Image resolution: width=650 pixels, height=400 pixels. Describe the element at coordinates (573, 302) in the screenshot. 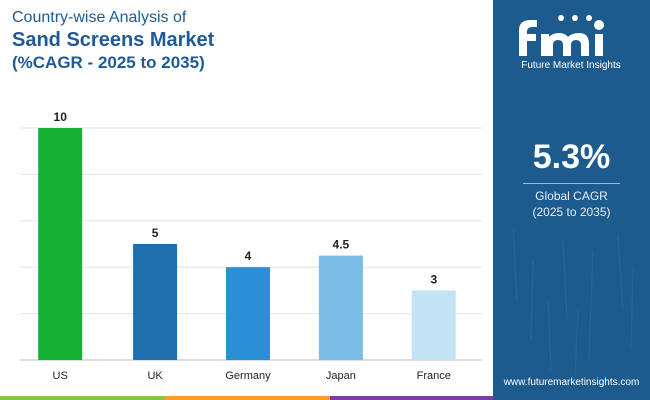

I see `panel-texture` at that location.